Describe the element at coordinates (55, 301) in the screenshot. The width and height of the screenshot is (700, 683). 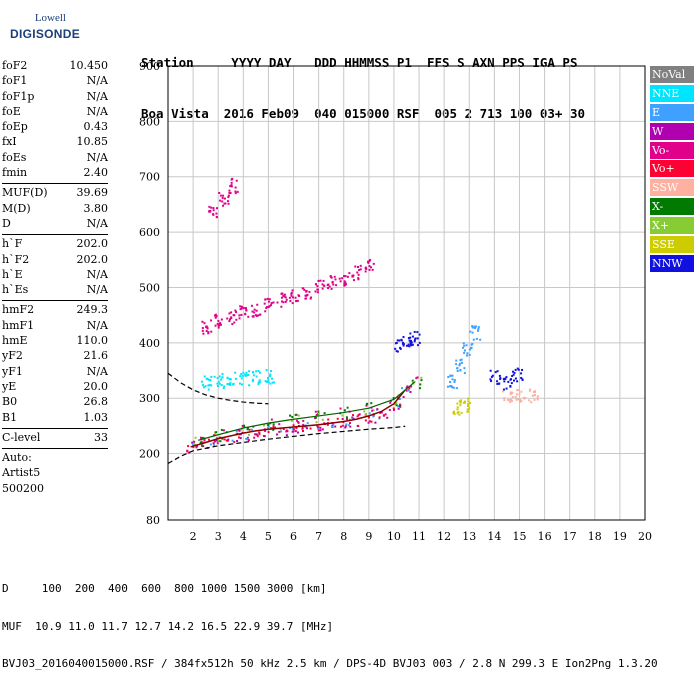
I see `params-separator` at that location.